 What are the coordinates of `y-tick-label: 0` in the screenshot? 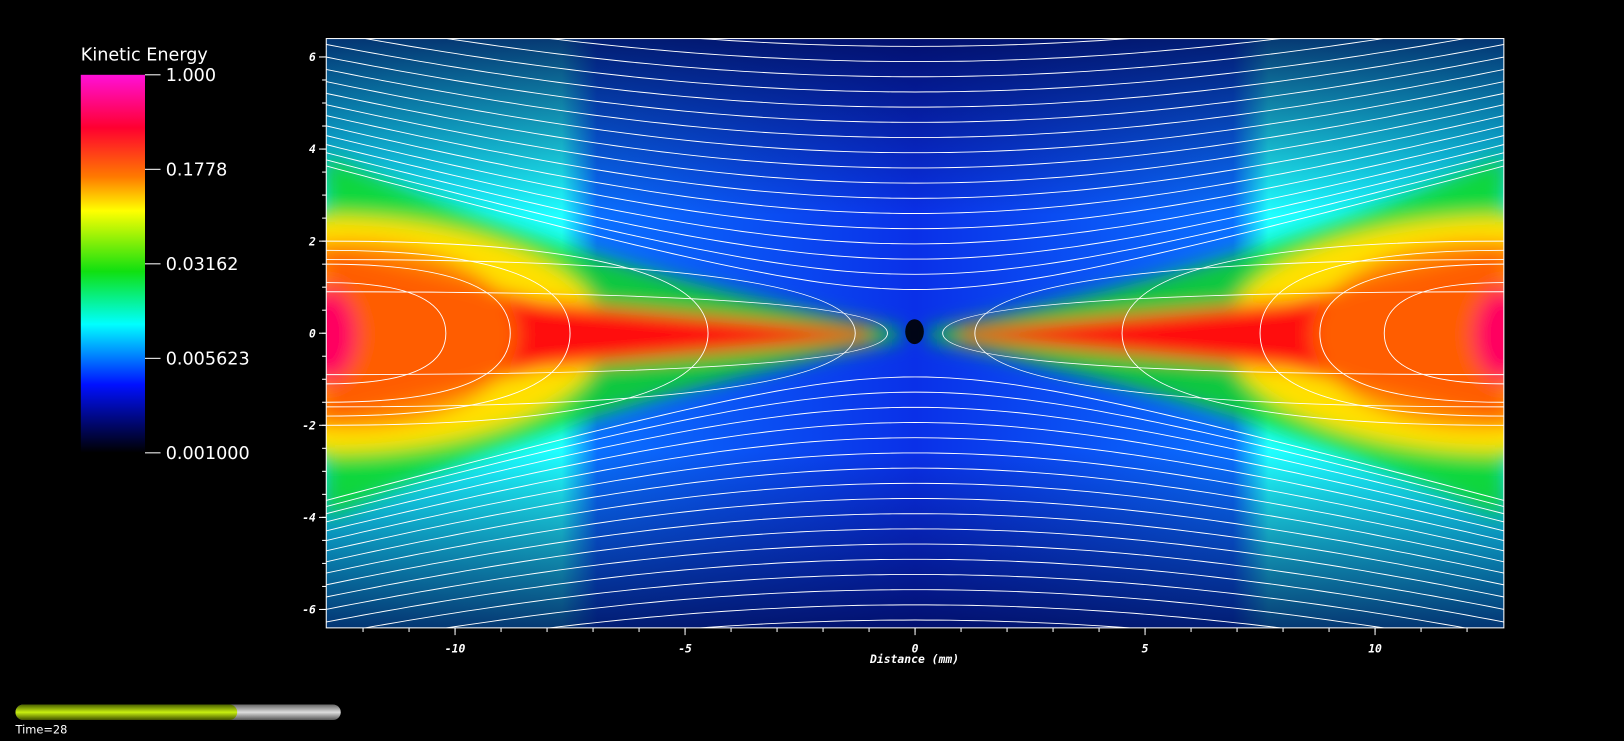 It's located at (312, 333).